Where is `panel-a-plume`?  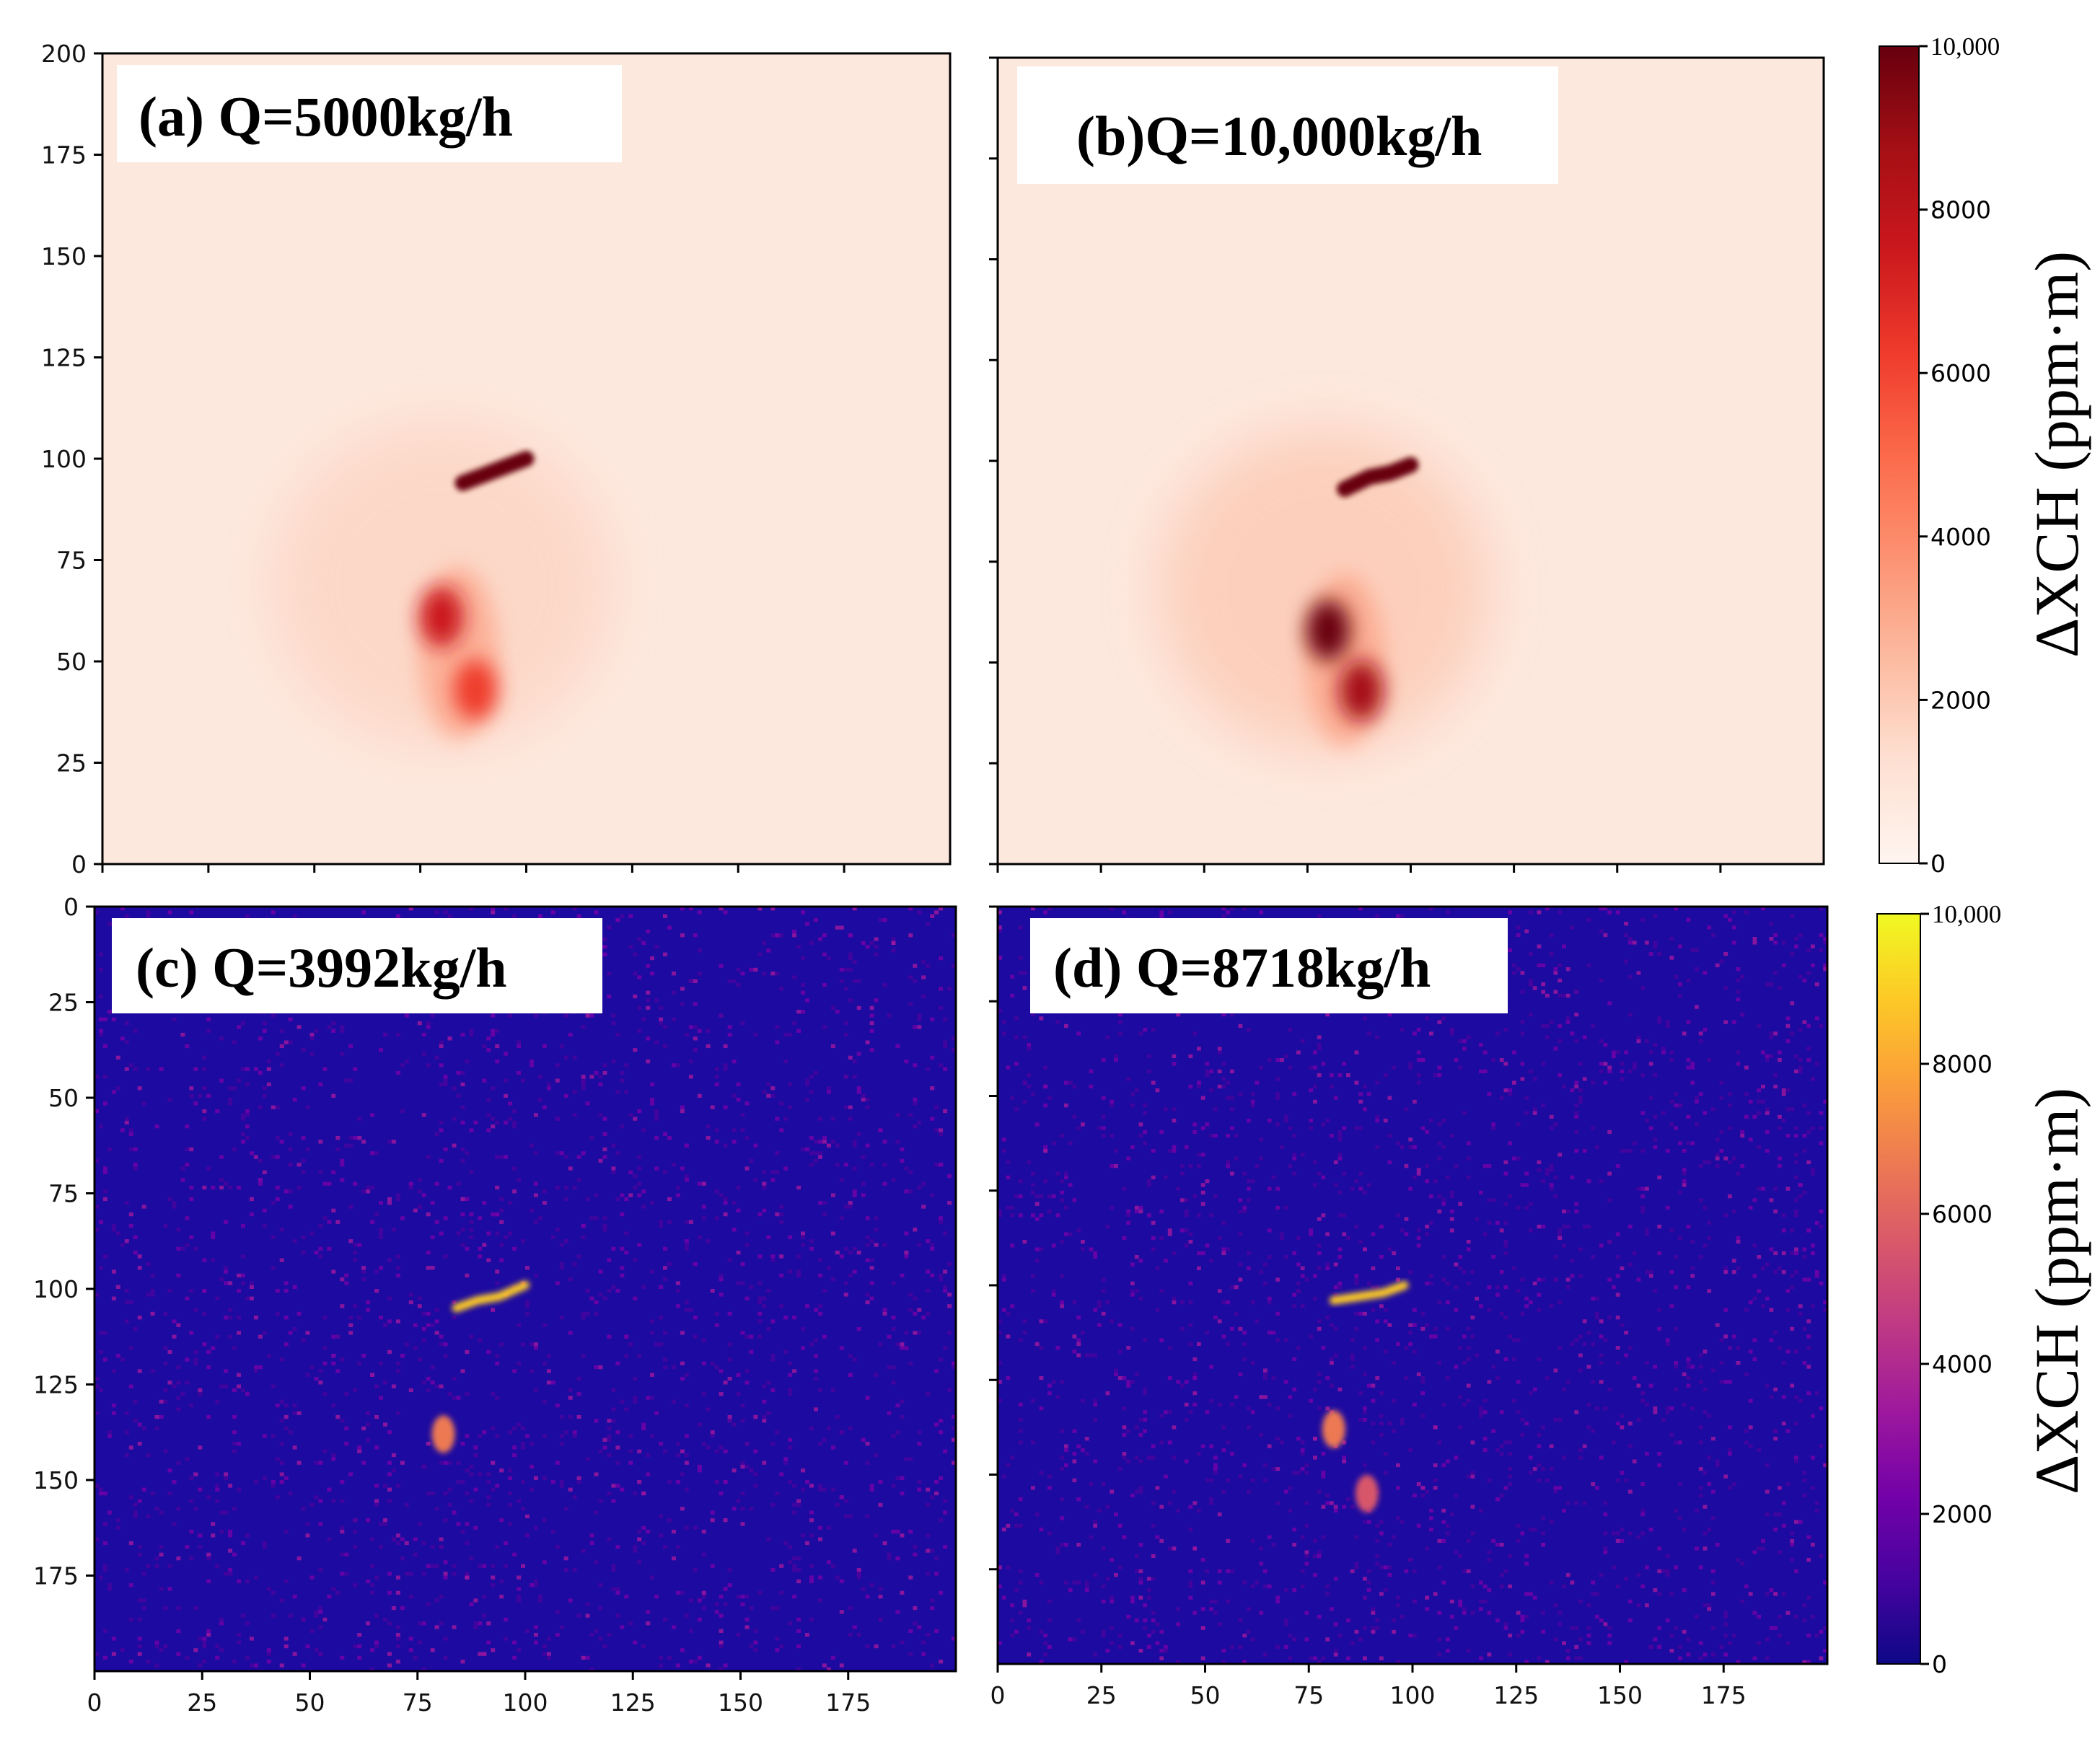
panel-a-plume is located at coordinates (442, 584).